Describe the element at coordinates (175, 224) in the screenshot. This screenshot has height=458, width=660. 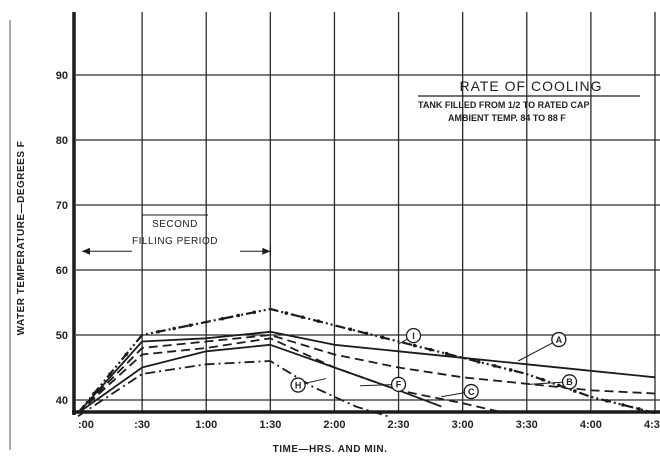
I see `annotation-line-1: SECOND` at that location.